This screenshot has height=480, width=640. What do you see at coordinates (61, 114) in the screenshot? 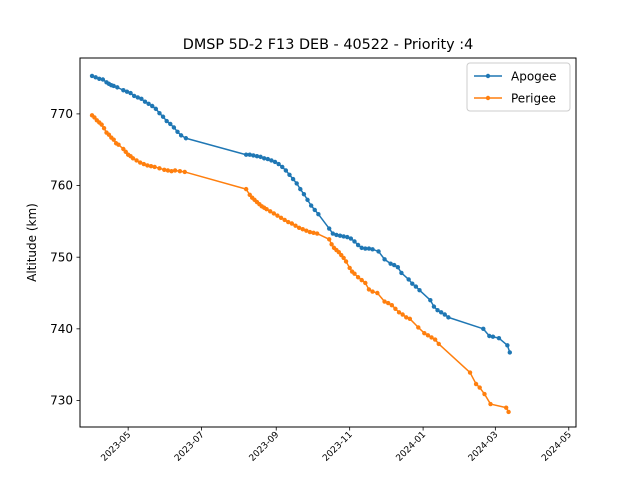
I see `y-tick-label: 770` at bounding box center [61, 114].